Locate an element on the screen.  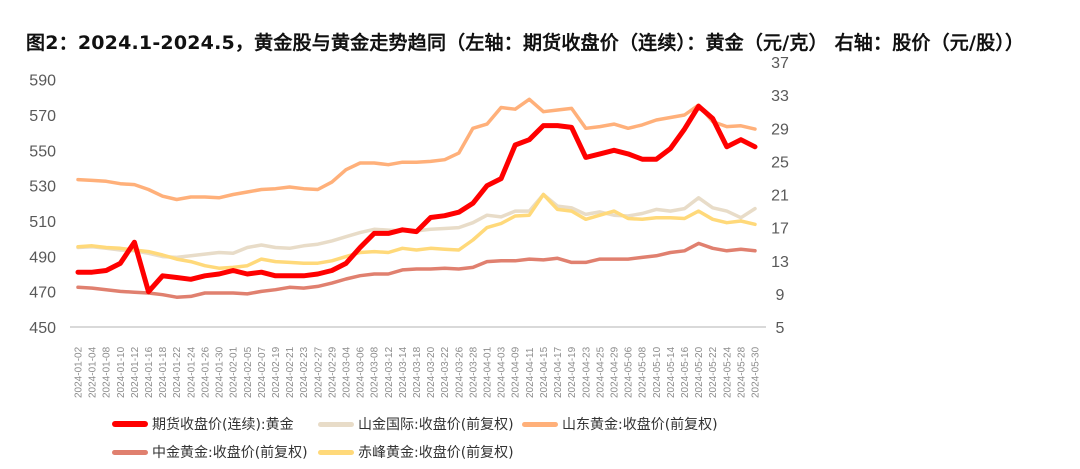
legend-item-chifeng: 赤峰黄金:收盘价(前复权) is located at coordinates (416, 452).